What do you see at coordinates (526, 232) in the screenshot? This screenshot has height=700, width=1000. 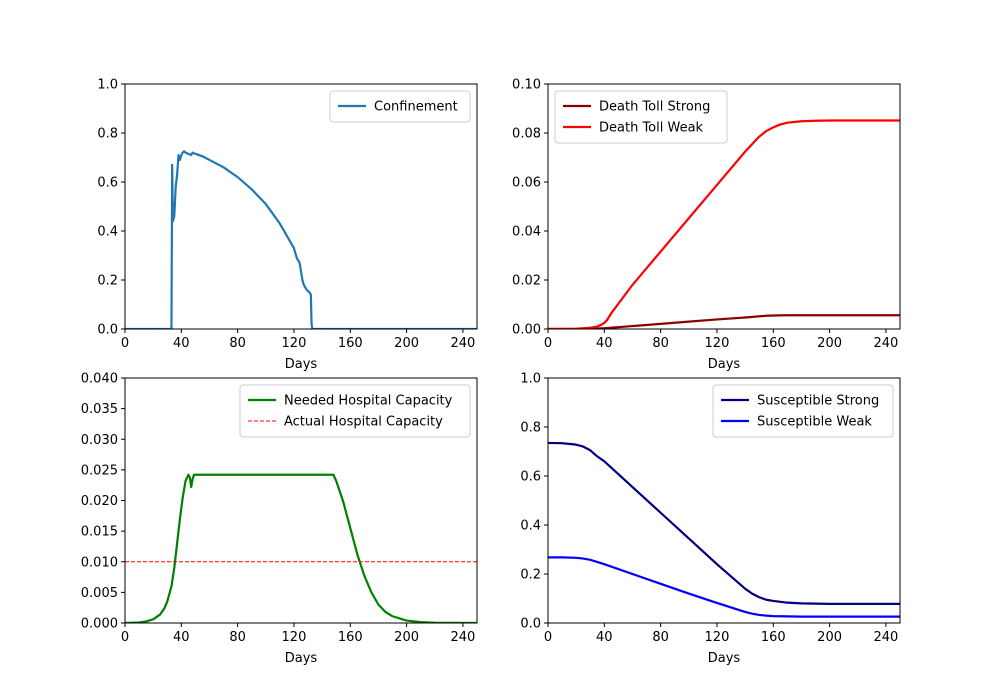 I see `y-tick-label: 0.04` at bounding box center [526, 232].